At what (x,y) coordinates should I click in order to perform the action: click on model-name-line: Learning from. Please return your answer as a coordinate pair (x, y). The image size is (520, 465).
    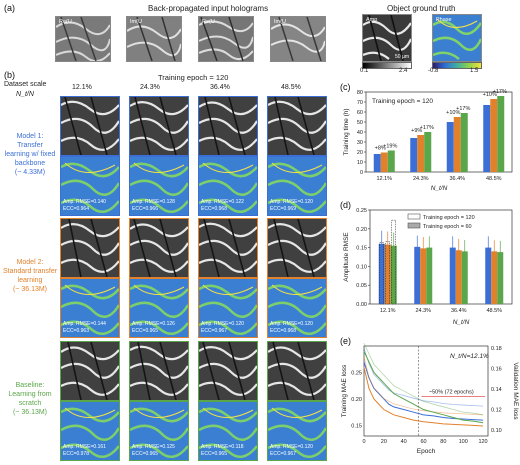
    Looking at the image, I should click on (30, 394).